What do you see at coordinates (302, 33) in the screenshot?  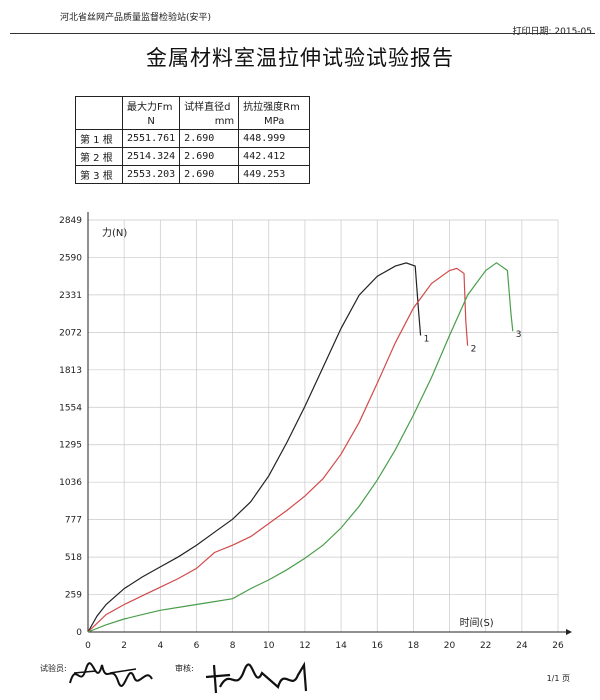 I see `header-rule` at bounding box center [302, 33].